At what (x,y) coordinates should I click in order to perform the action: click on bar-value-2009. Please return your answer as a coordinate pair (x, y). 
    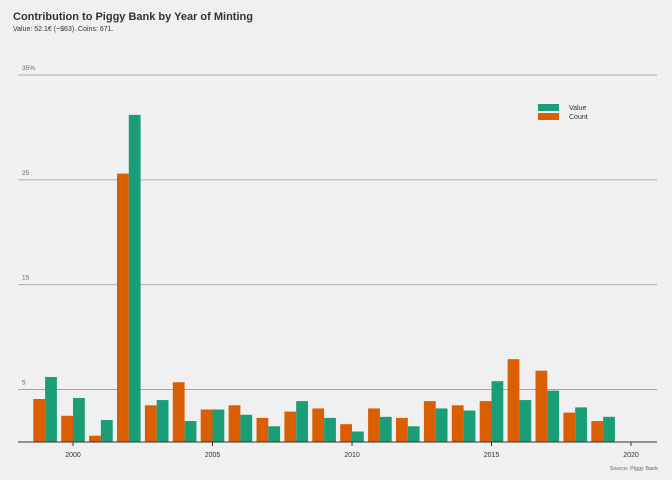
    Looking at the image, I should click on (330, 429).